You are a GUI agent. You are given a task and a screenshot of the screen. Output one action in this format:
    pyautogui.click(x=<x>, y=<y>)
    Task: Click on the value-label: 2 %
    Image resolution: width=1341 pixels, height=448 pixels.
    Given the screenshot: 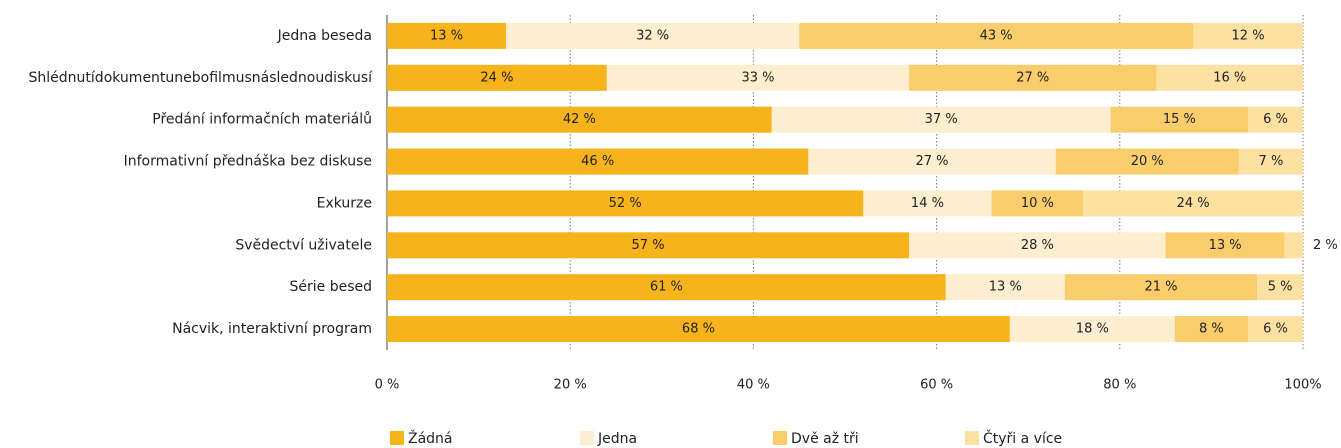 What is the action you would take?
    pyautogui.click(x=1325, y=245)
    